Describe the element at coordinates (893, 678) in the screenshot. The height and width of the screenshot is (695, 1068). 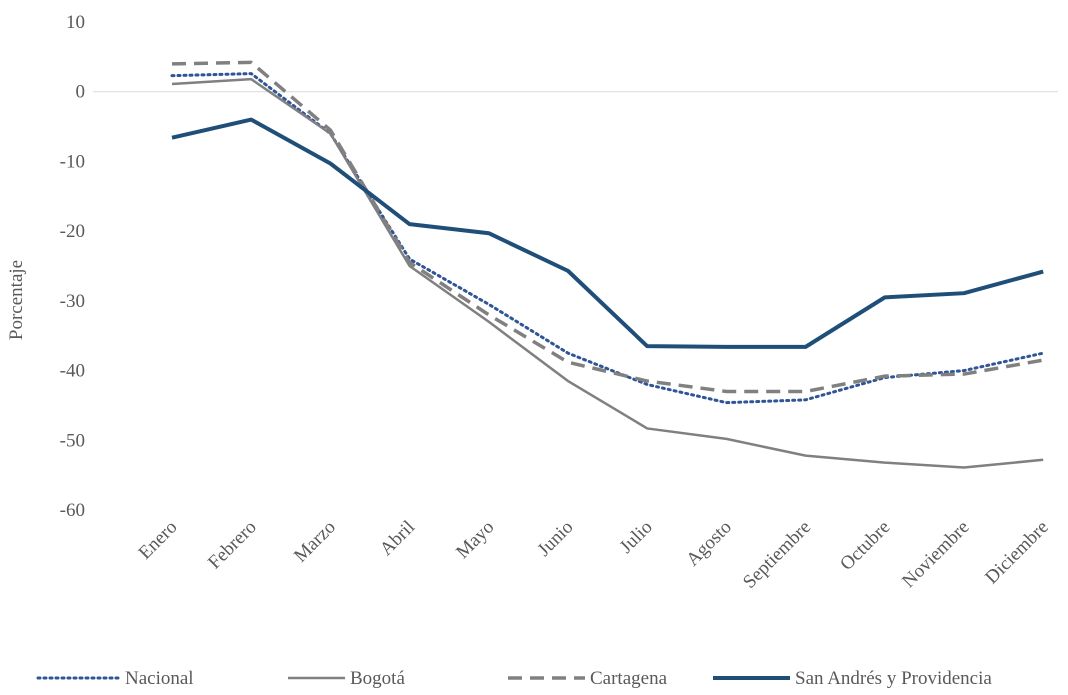
I see `legend-label: San Andrés y Providencia` at that location.